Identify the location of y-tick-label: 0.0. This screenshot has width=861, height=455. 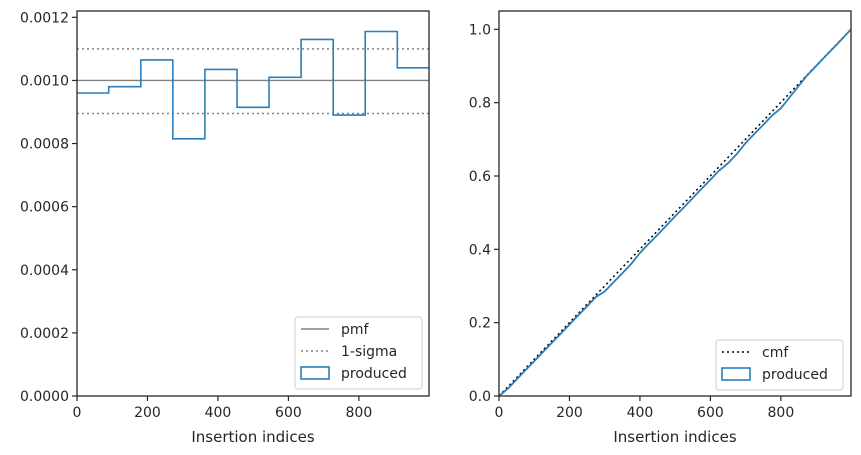
(480, 397).